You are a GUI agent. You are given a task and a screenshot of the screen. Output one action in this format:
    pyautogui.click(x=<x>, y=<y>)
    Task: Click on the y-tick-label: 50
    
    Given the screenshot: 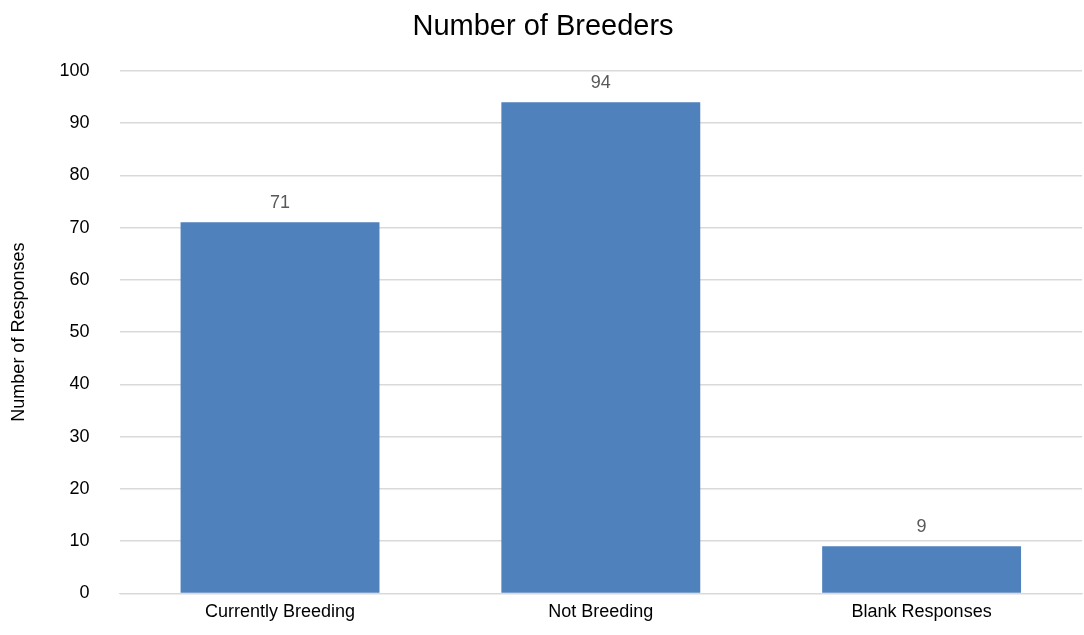 What is the action you would take?
    pyautogui.click(x=79, y=331)
    